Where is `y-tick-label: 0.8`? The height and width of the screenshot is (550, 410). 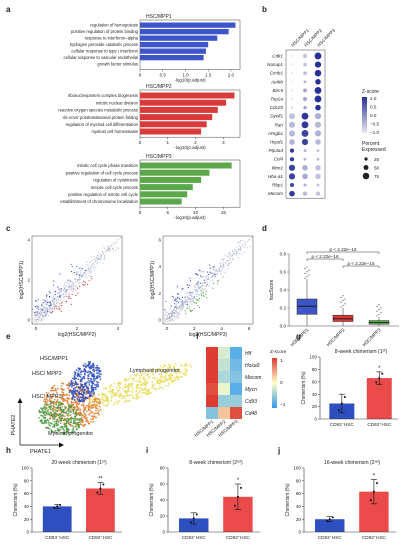 y-tick-label: 0.8 is located at coordinates (283, 254).